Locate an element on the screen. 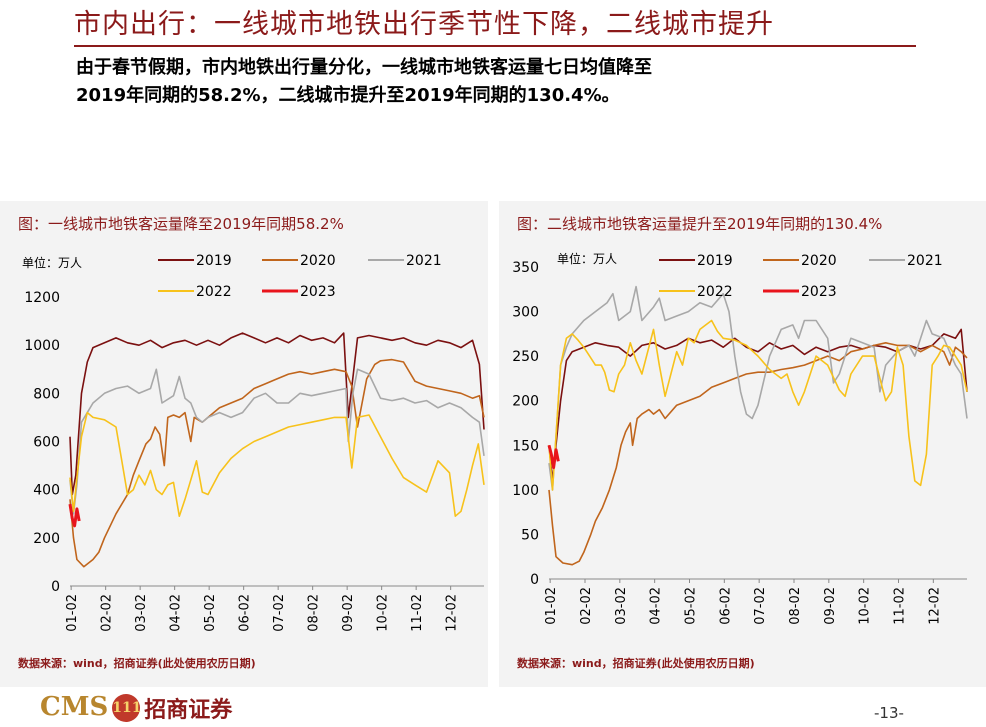  y-tick-label: 600 is located at coordinates (46, 443).